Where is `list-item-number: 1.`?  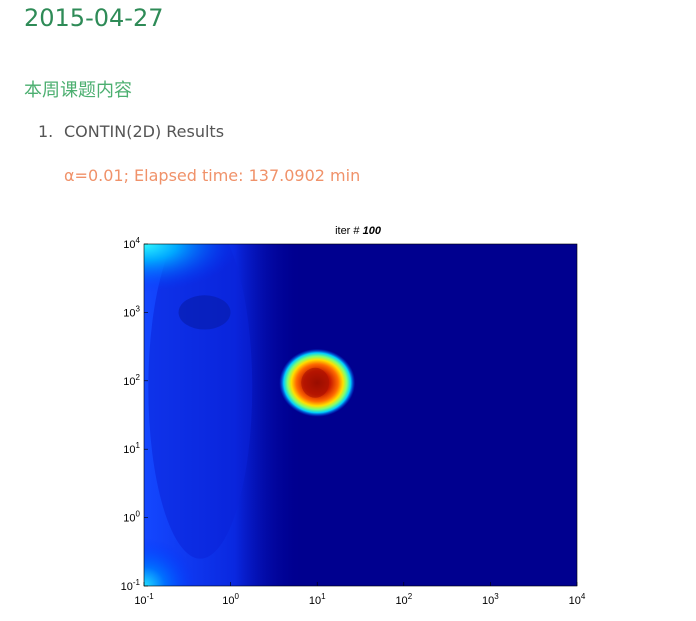
list-item-number: 1. is located at coordinates (46, 131).